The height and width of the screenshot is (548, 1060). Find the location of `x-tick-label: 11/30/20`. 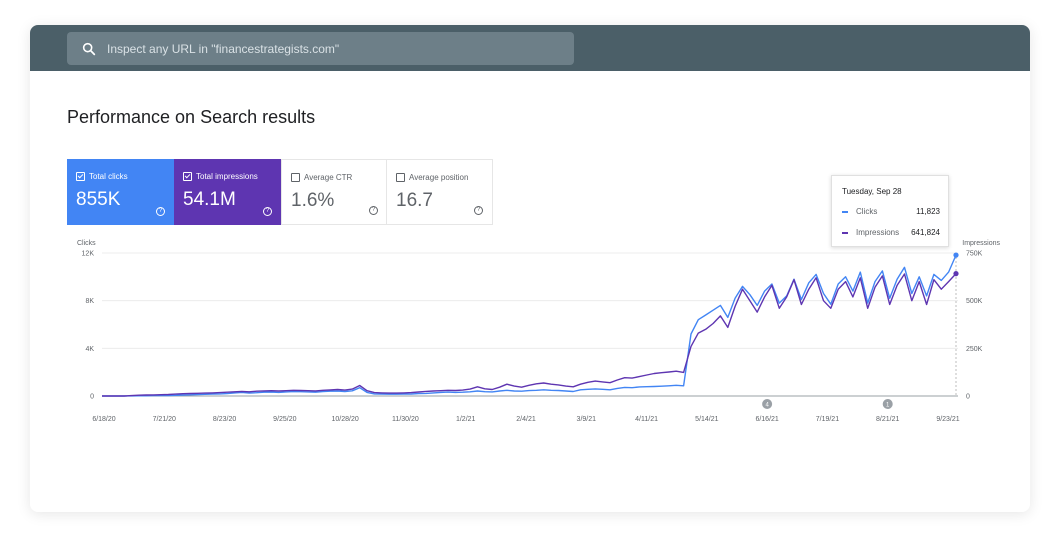

x-tick-label: 11/30/20 is located at coordinates (405, 419).